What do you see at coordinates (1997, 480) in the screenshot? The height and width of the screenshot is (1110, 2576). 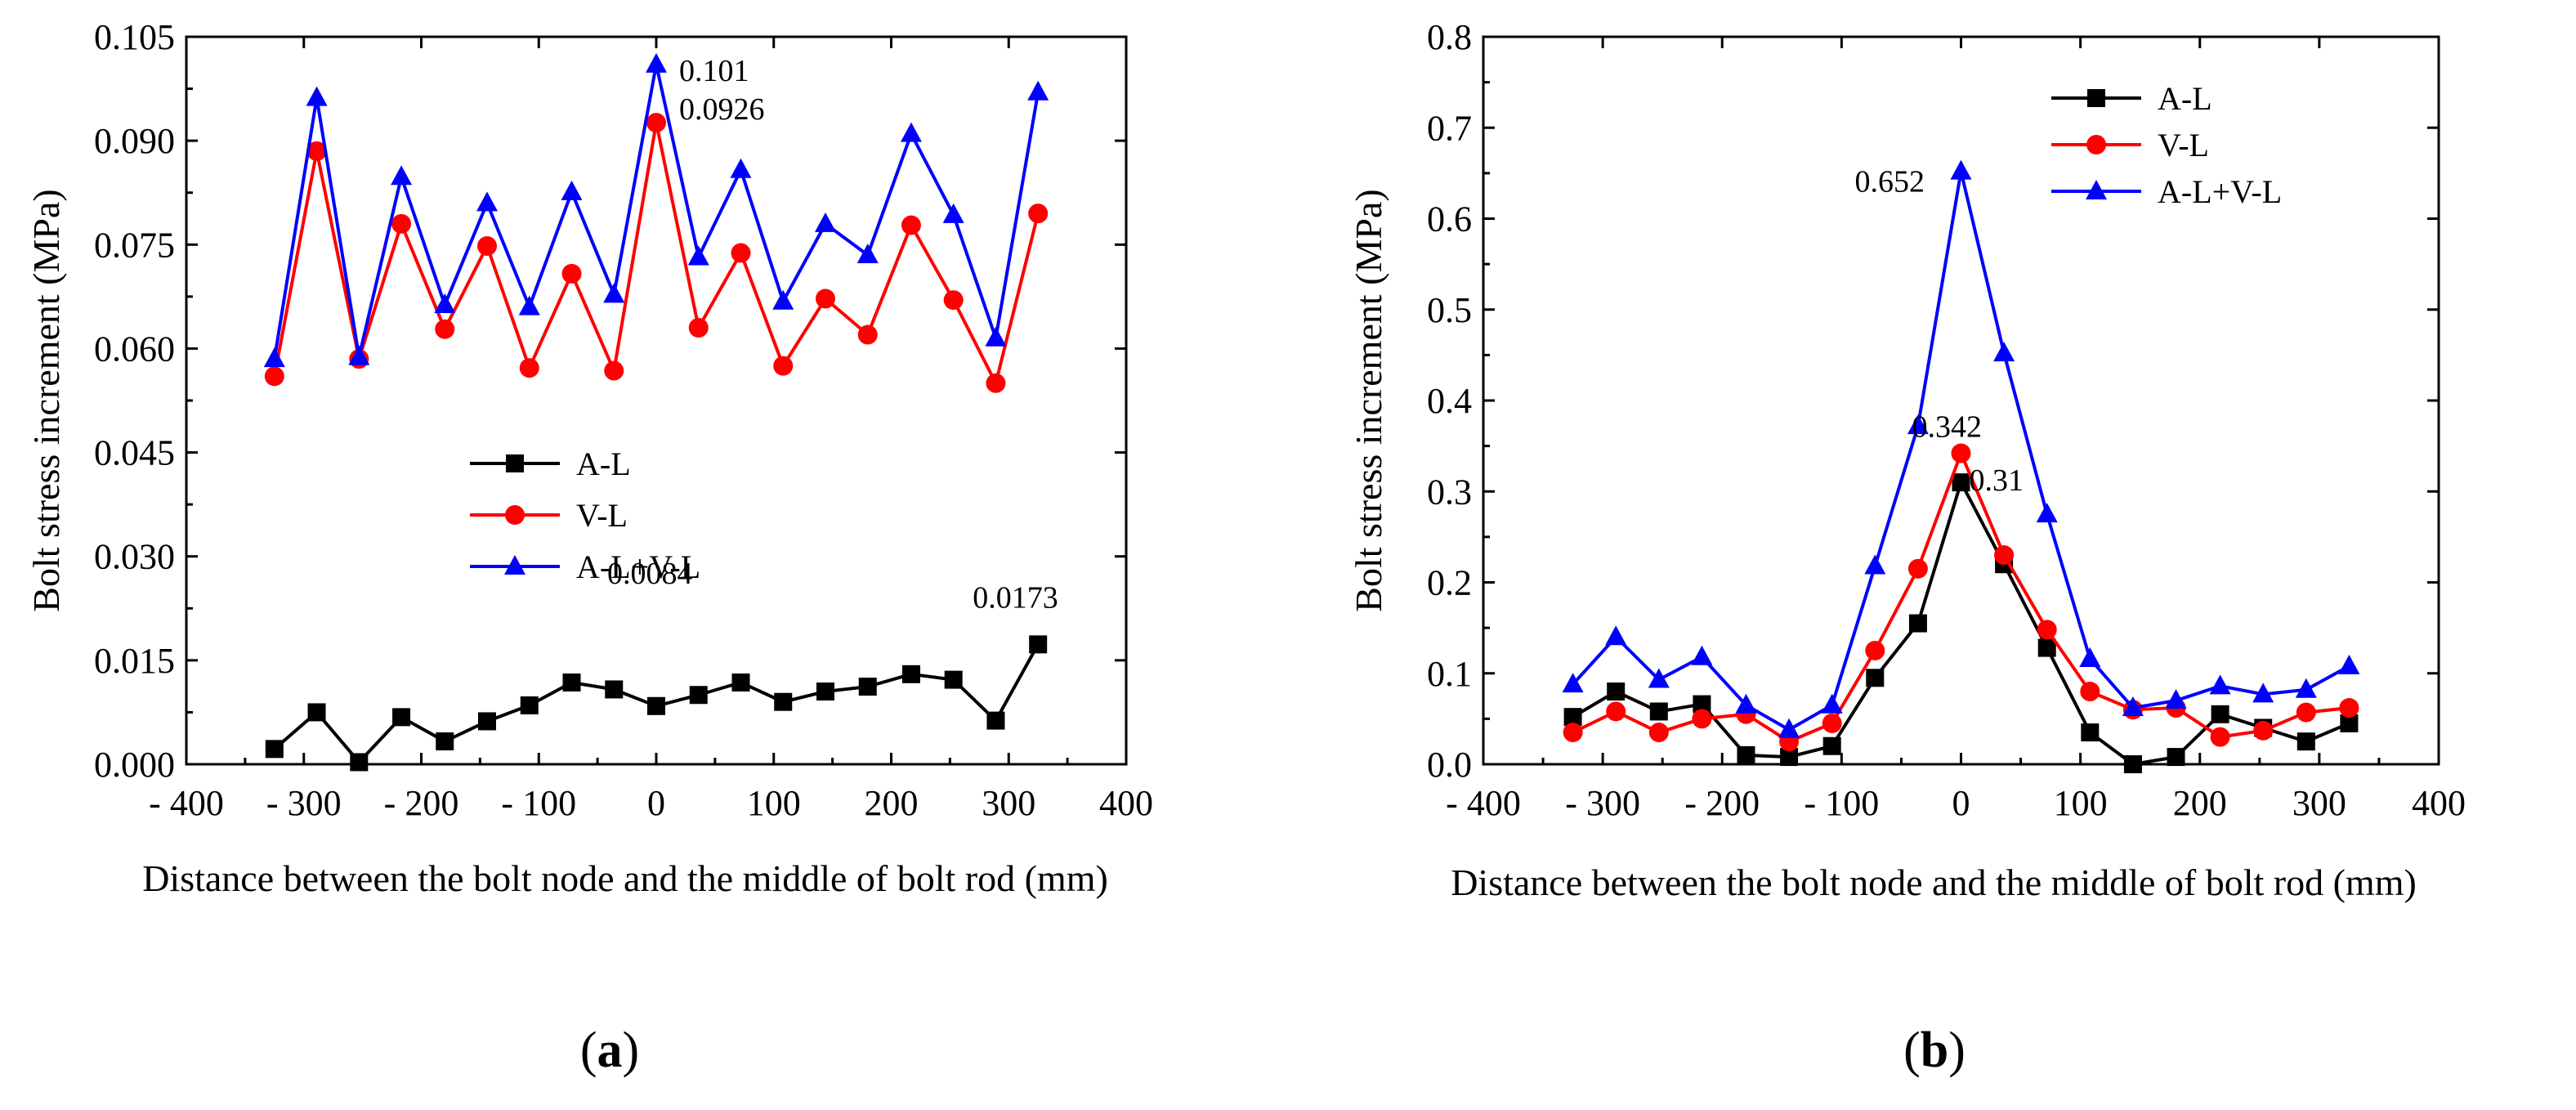 I see `data-label: 0.31` at bounding box center [1997, 480].